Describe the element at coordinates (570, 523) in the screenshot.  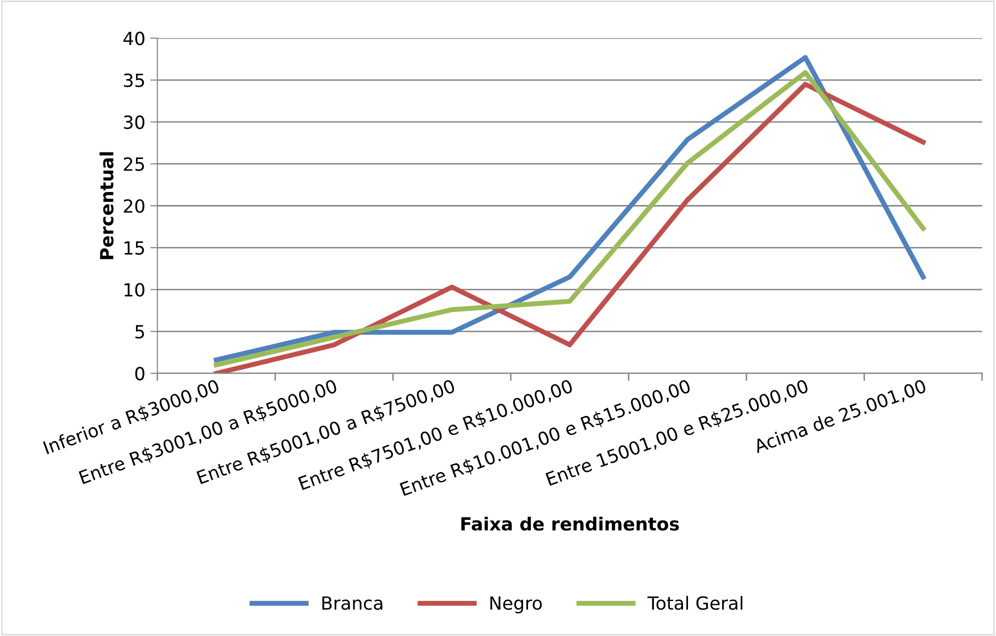
I see `x-axis-title: Faixa de rendimentos` at that location.